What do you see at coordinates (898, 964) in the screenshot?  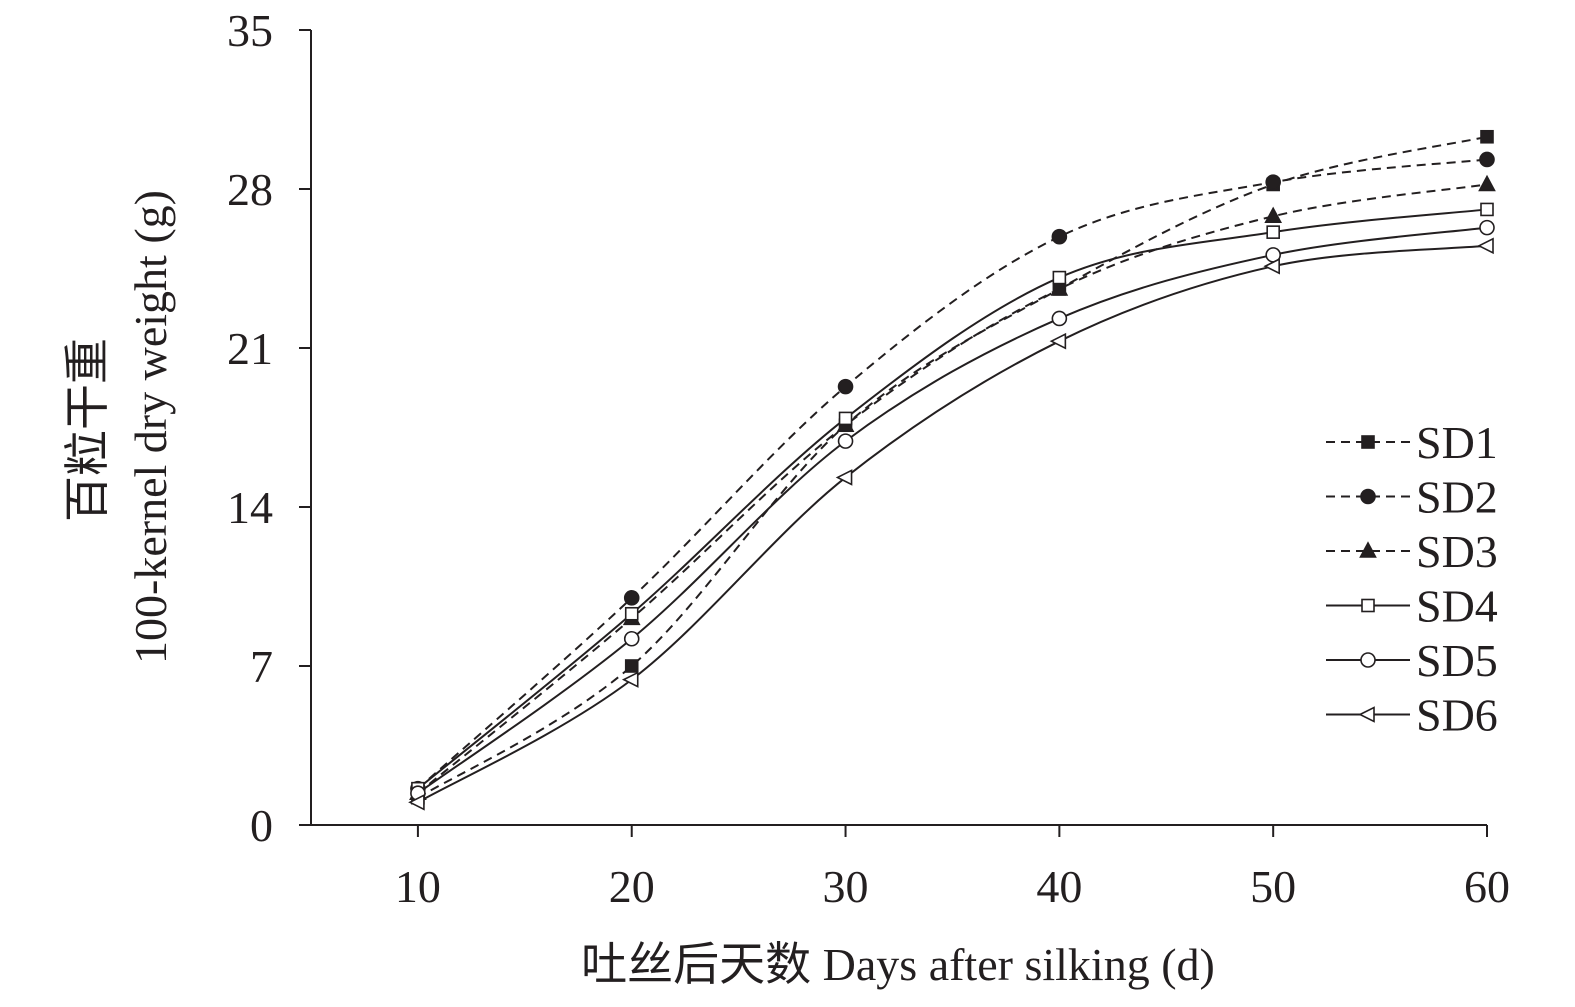 I see `x-axis-label: 吐丝后天数 Days after silking (d)` at bounding box center [898, 964].